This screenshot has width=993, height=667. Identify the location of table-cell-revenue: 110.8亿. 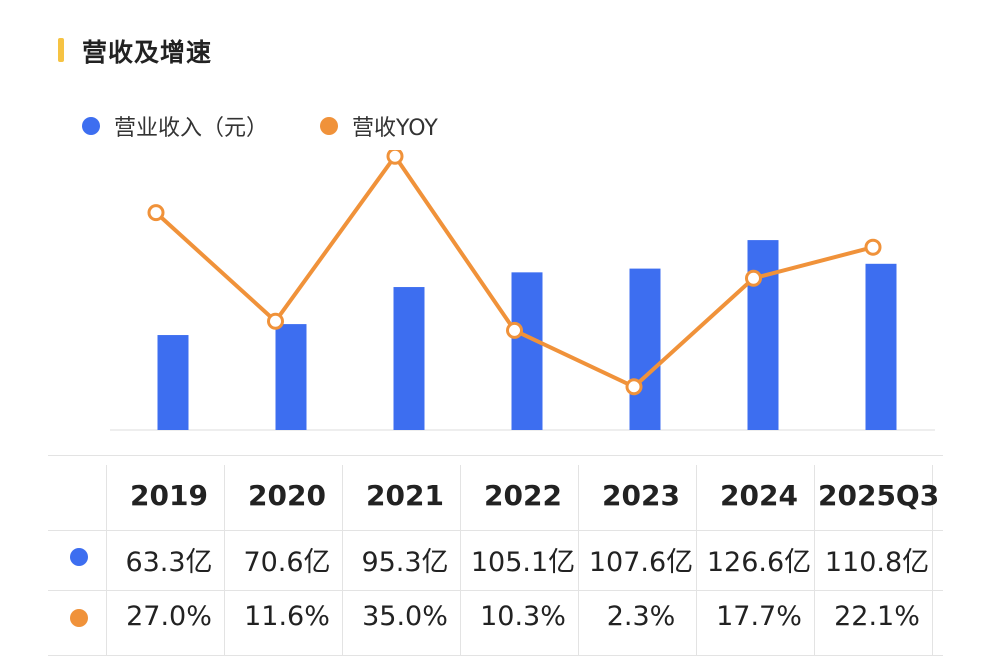
(877, 562).